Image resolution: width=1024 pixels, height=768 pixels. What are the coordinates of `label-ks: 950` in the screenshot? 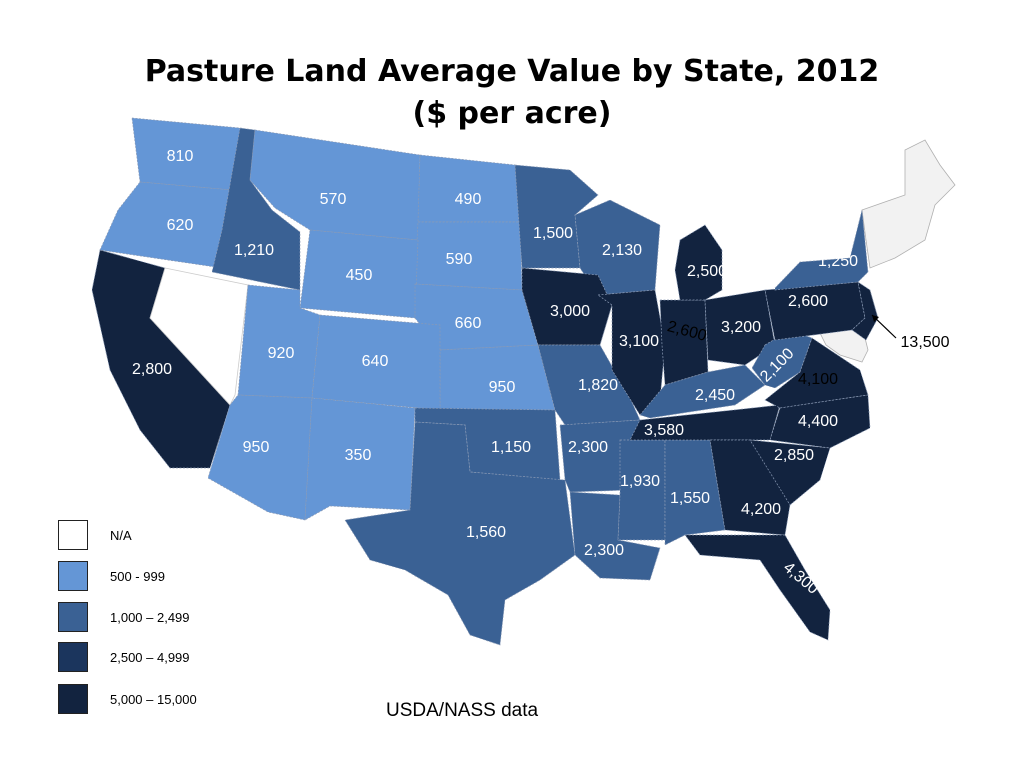 It's located at (502, 387).